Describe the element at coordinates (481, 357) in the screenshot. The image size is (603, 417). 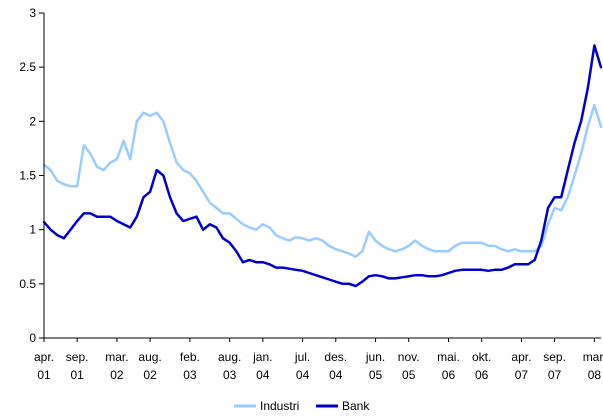
I see `x-tick-label-month: okt.` at that location.